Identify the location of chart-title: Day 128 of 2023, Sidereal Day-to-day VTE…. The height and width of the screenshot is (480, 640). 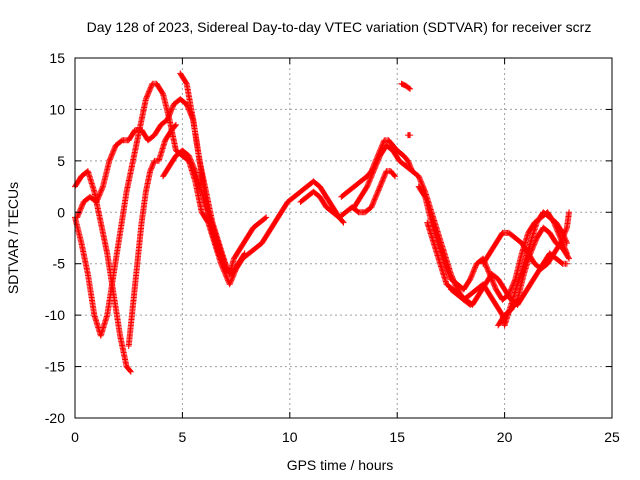
(339, 27).